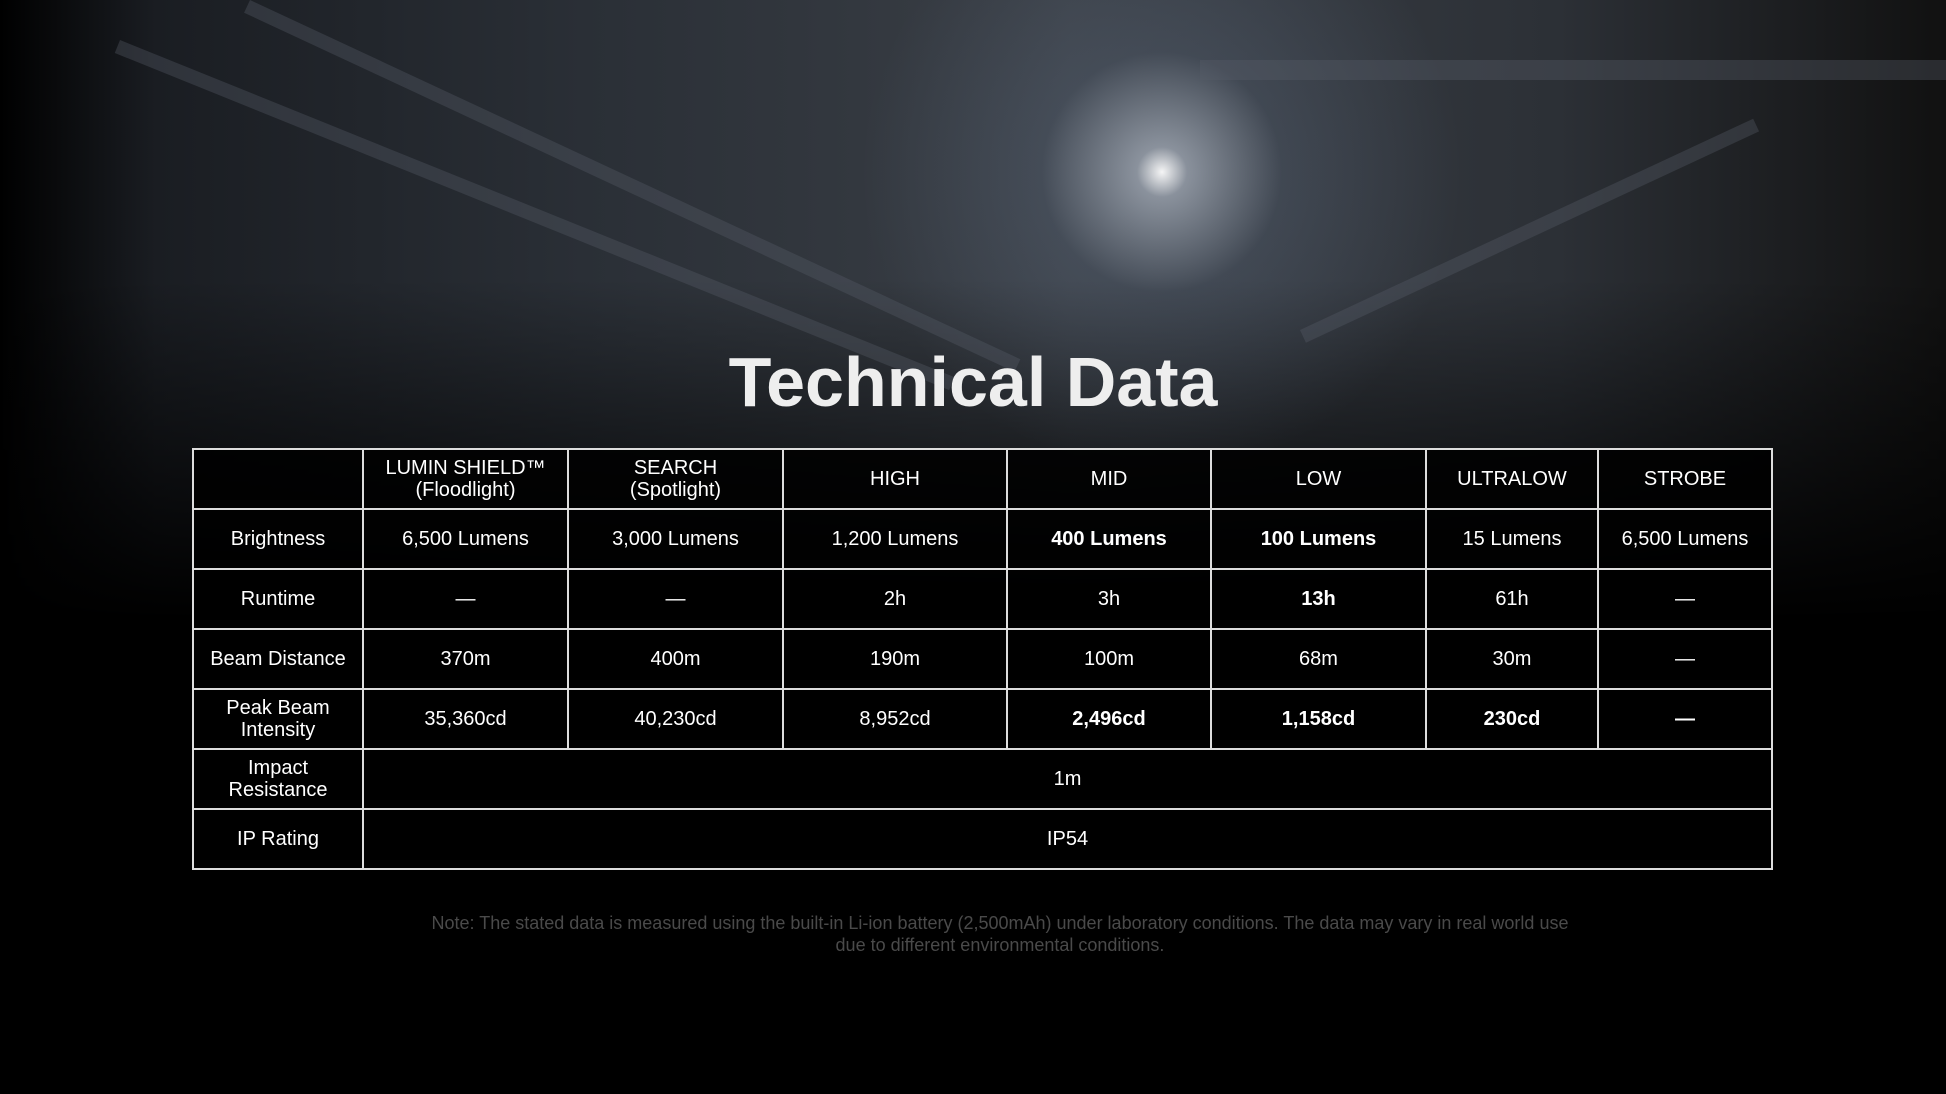 The height and width of the screenshot is (1094, 1946). Describe the element at coordinates (1512, 719) in the screenshot. I see `table-cell: 230cd` at that location.